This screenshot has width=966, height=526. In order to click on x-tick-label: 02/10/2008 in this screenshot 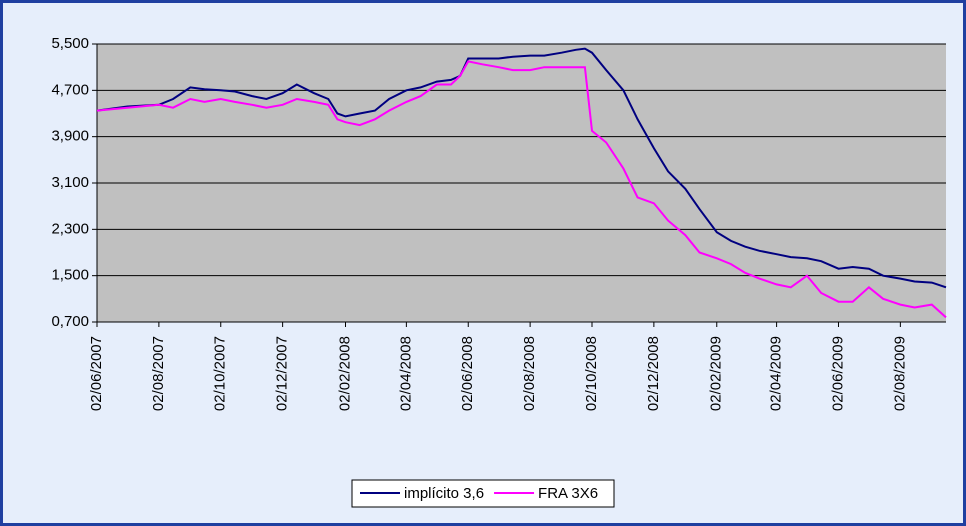, I will do `click(591, 373)`.